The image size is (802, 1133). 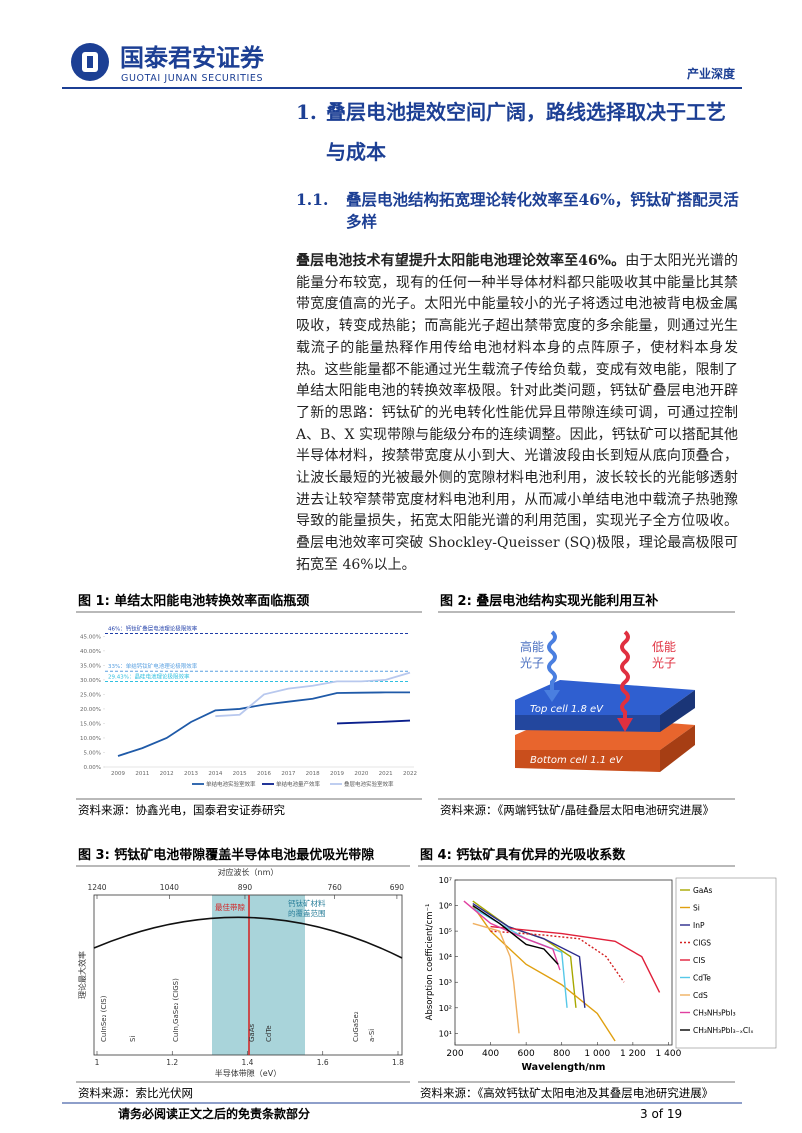 I want to click on legend-label: 单结电池实验室效率, so click(x=231, y=784).